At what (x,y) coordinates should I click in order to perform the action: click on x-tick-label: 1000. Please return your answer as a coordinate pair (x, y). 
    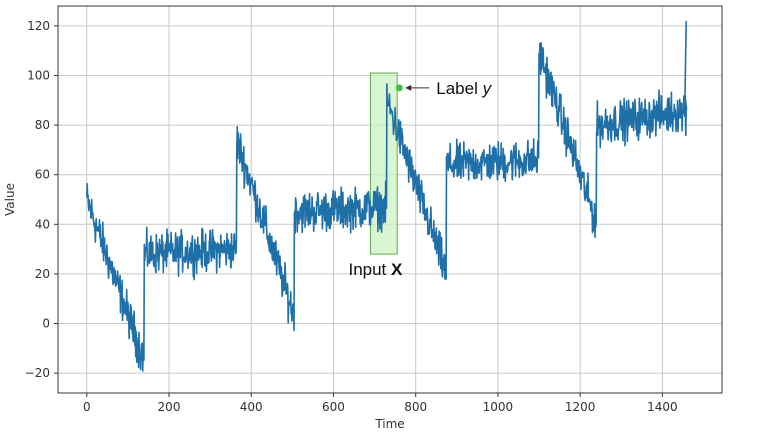
    Looking at the image, I should click on (498, 407).